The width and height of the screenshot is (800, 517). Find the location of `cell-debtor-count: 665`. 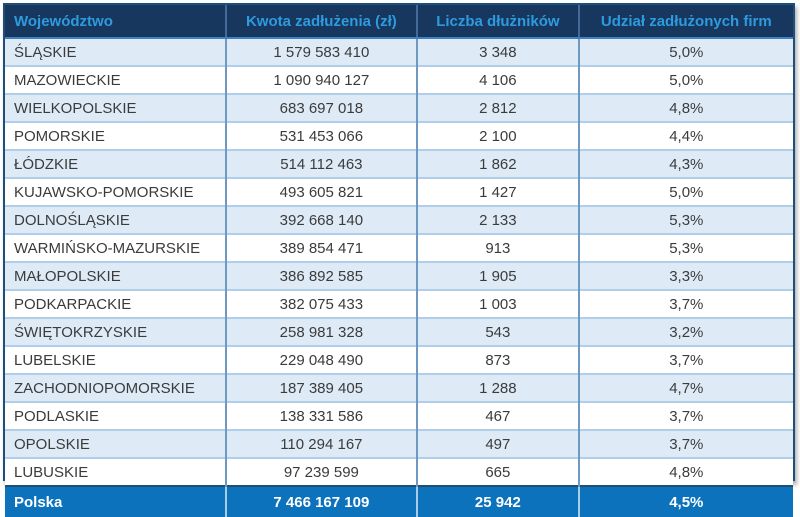

cell-debtor-count: 665 is located at coordinates (497, 471).